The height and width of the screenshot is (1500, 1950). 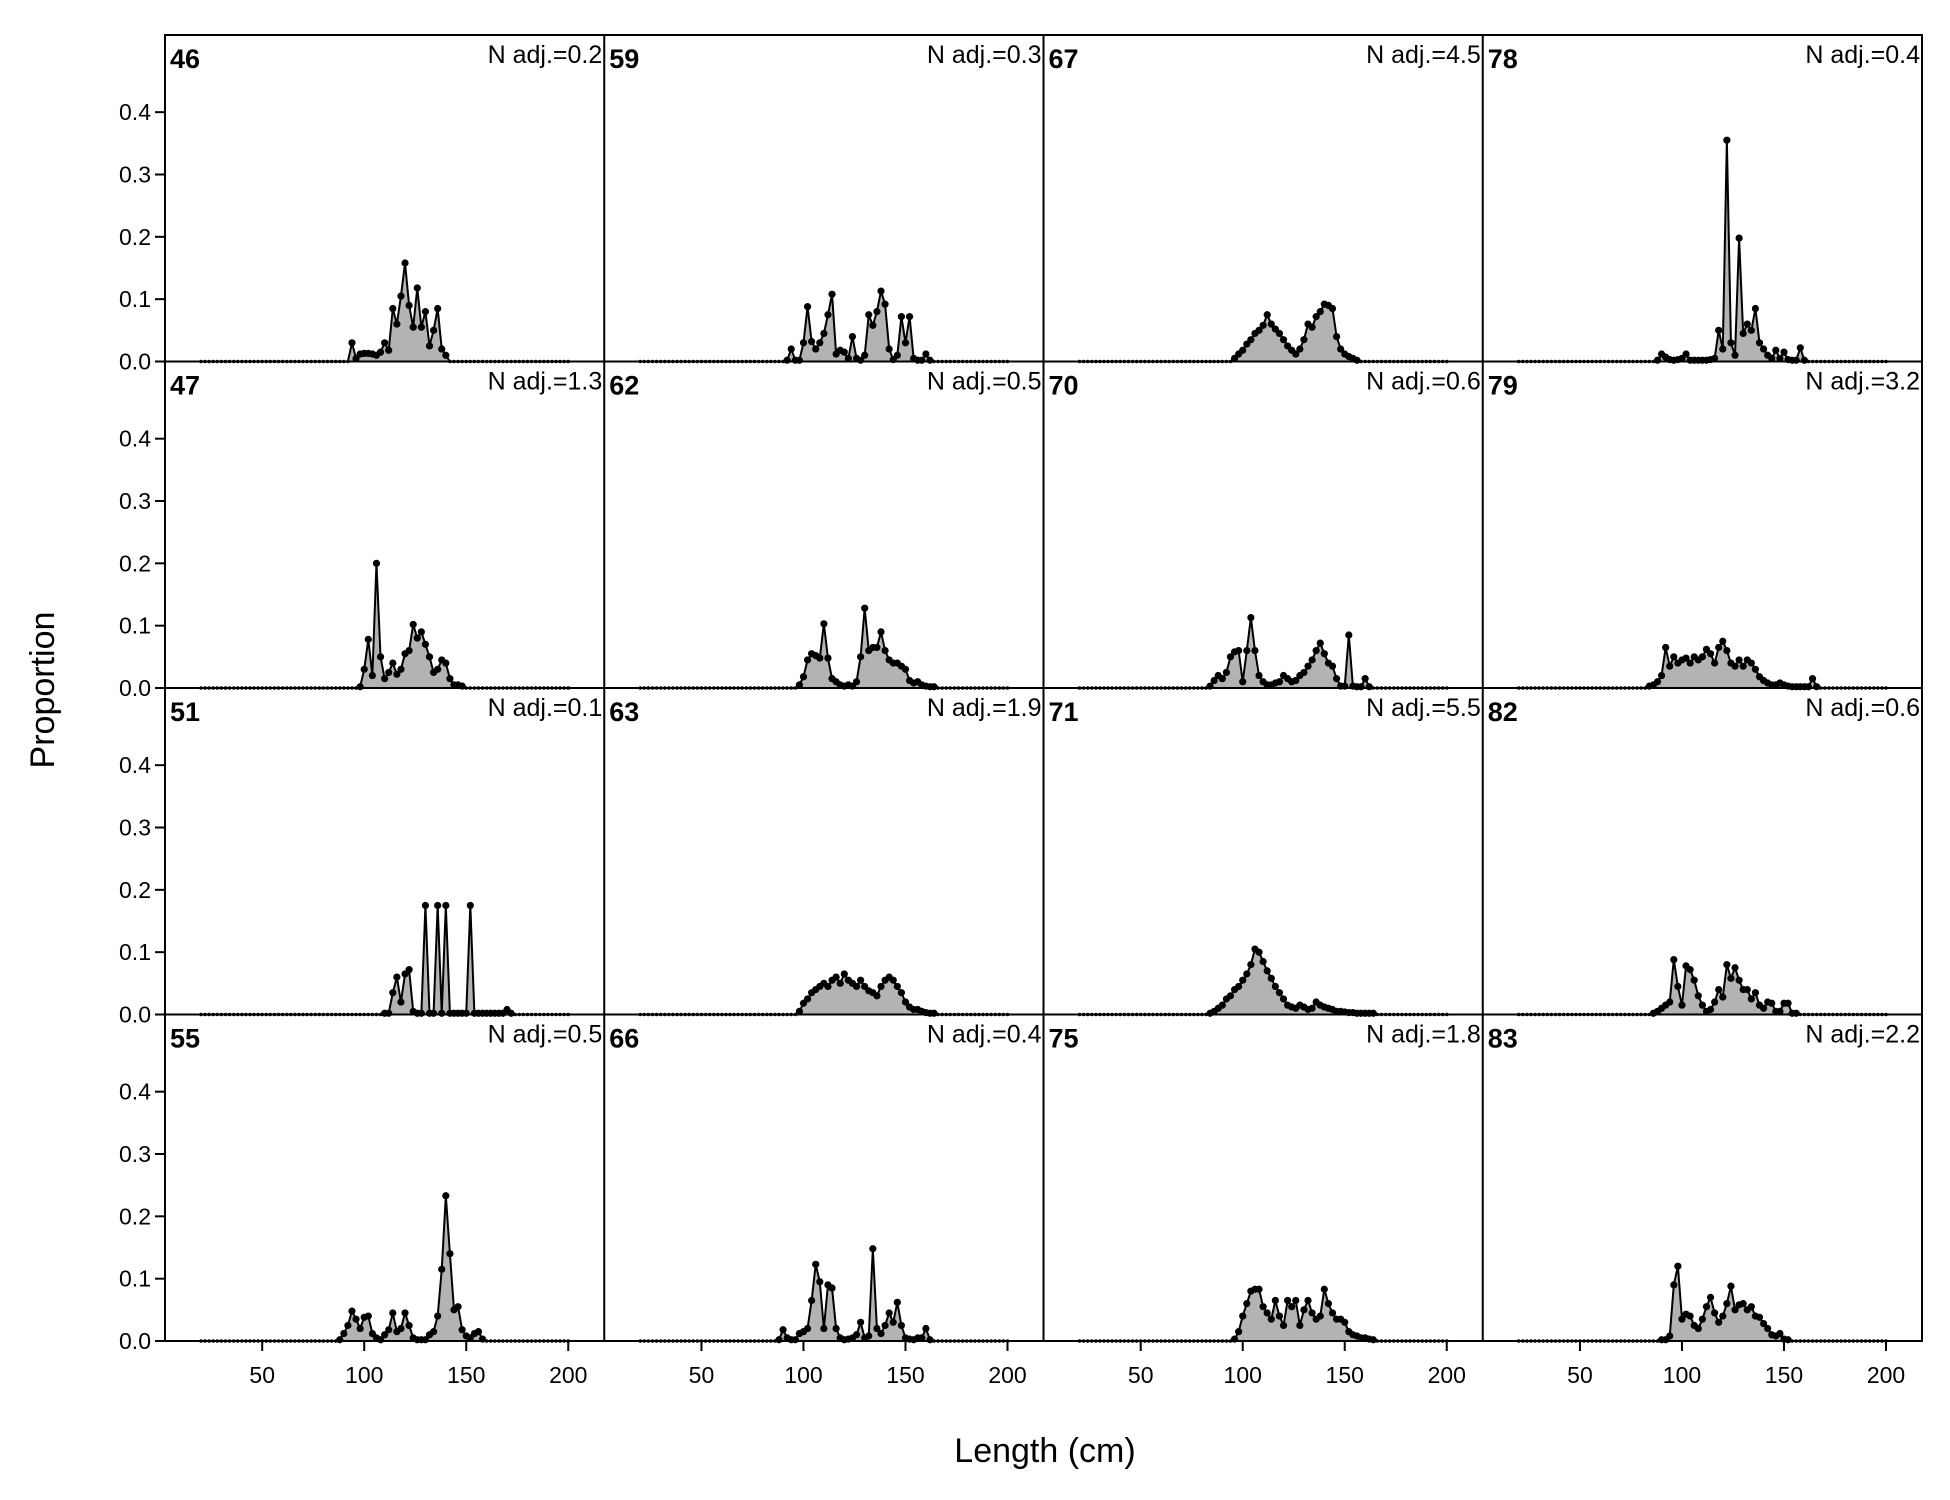 What do you see at coordinates (1862, 1035) in the screenshot?
I see `n-adj-label-83: N adj.=2.2` at bounding box center [1862, 1035].